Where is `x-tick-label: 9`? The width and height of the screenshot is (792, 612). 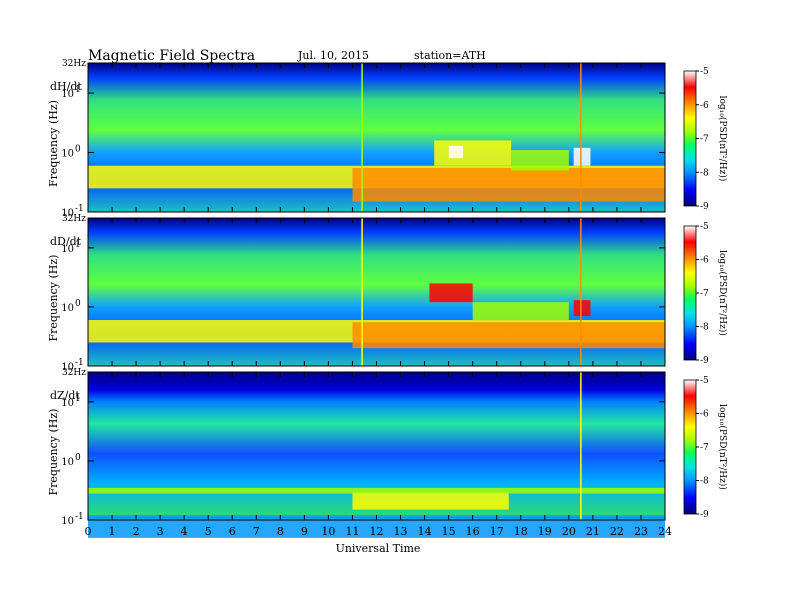
x-tick-label: 9 is located at coordinates (304, 531).